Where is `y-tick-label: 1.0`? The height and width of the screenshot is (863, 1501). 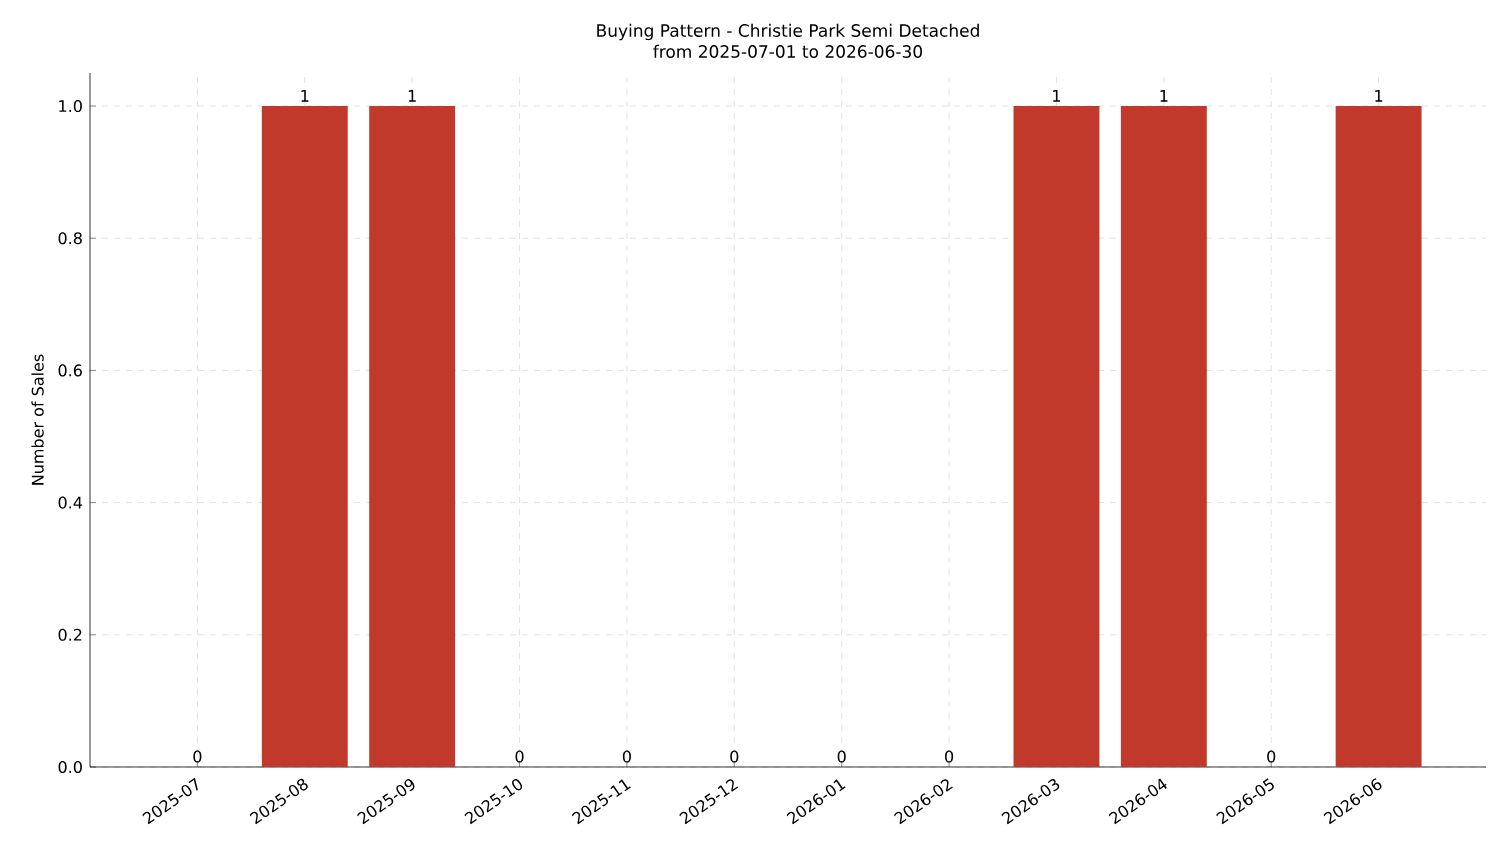
y-tick-label: 1.0 is located at coordinates (70, 106).